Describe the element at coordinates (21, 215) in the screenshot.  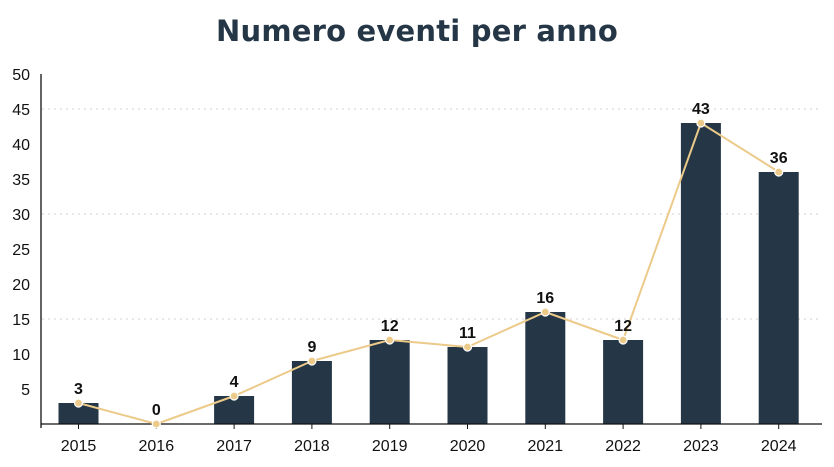
I see `y-tick-label: 30` at that location.